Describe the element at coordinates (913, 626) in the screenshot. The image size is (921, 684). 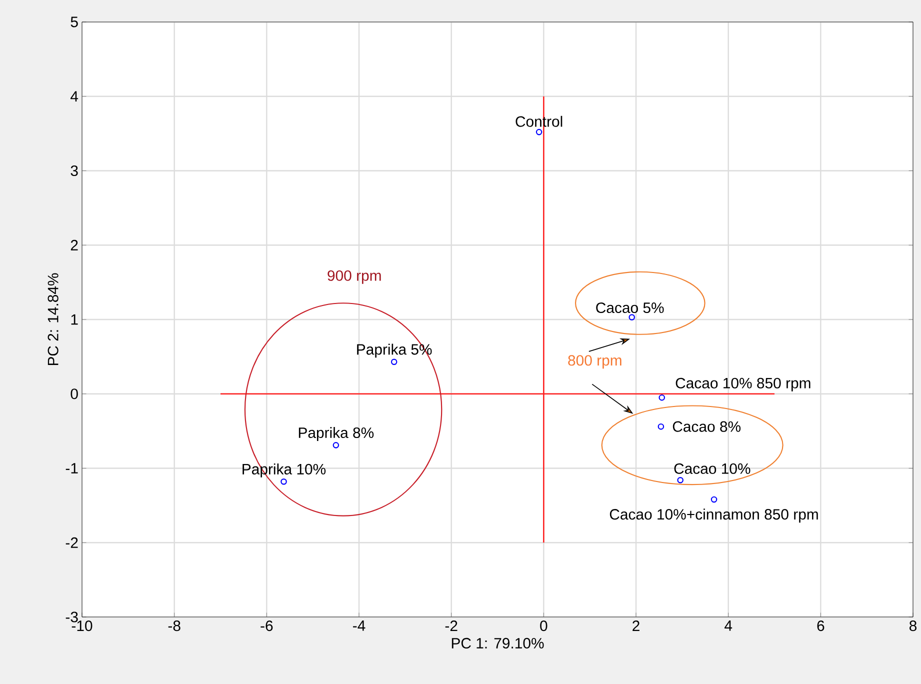
I see `x-tick-label: 8` at that location.